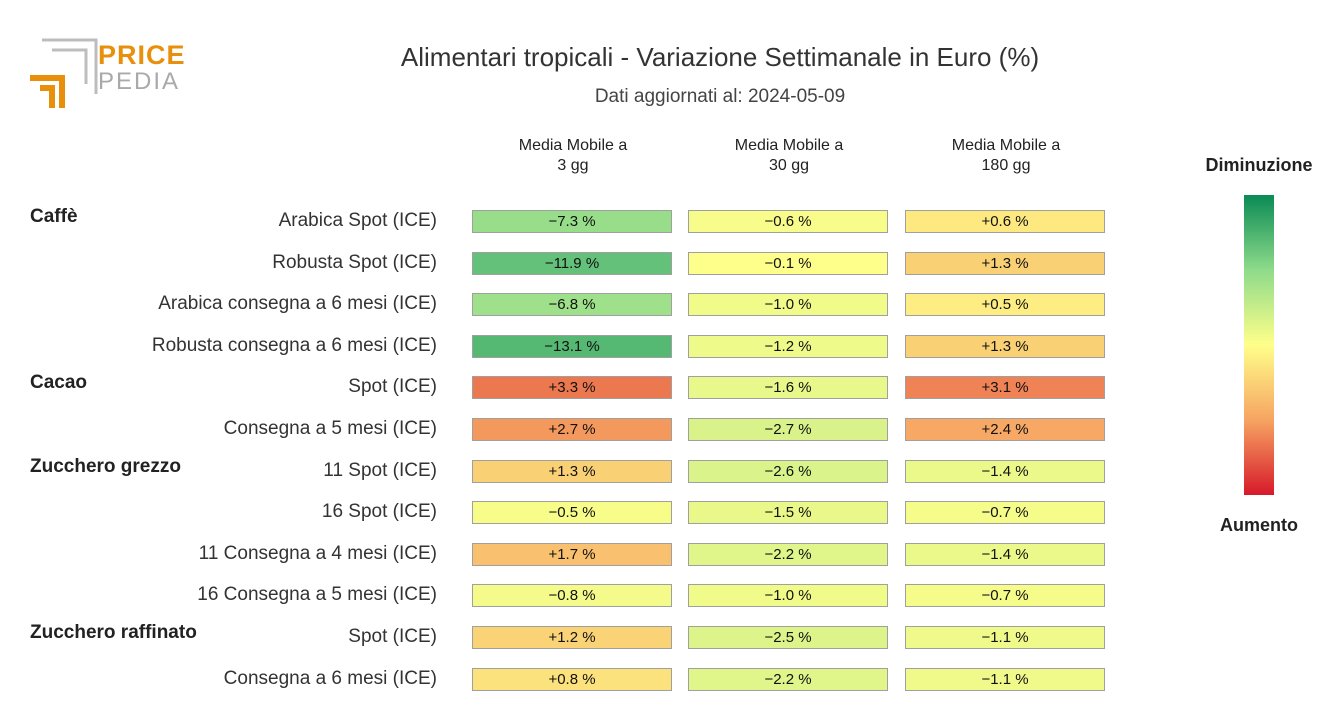 This screenshot has width=1320, height=720. I want to click on heatmap-cell: −0.8 %, so click(572, 596).